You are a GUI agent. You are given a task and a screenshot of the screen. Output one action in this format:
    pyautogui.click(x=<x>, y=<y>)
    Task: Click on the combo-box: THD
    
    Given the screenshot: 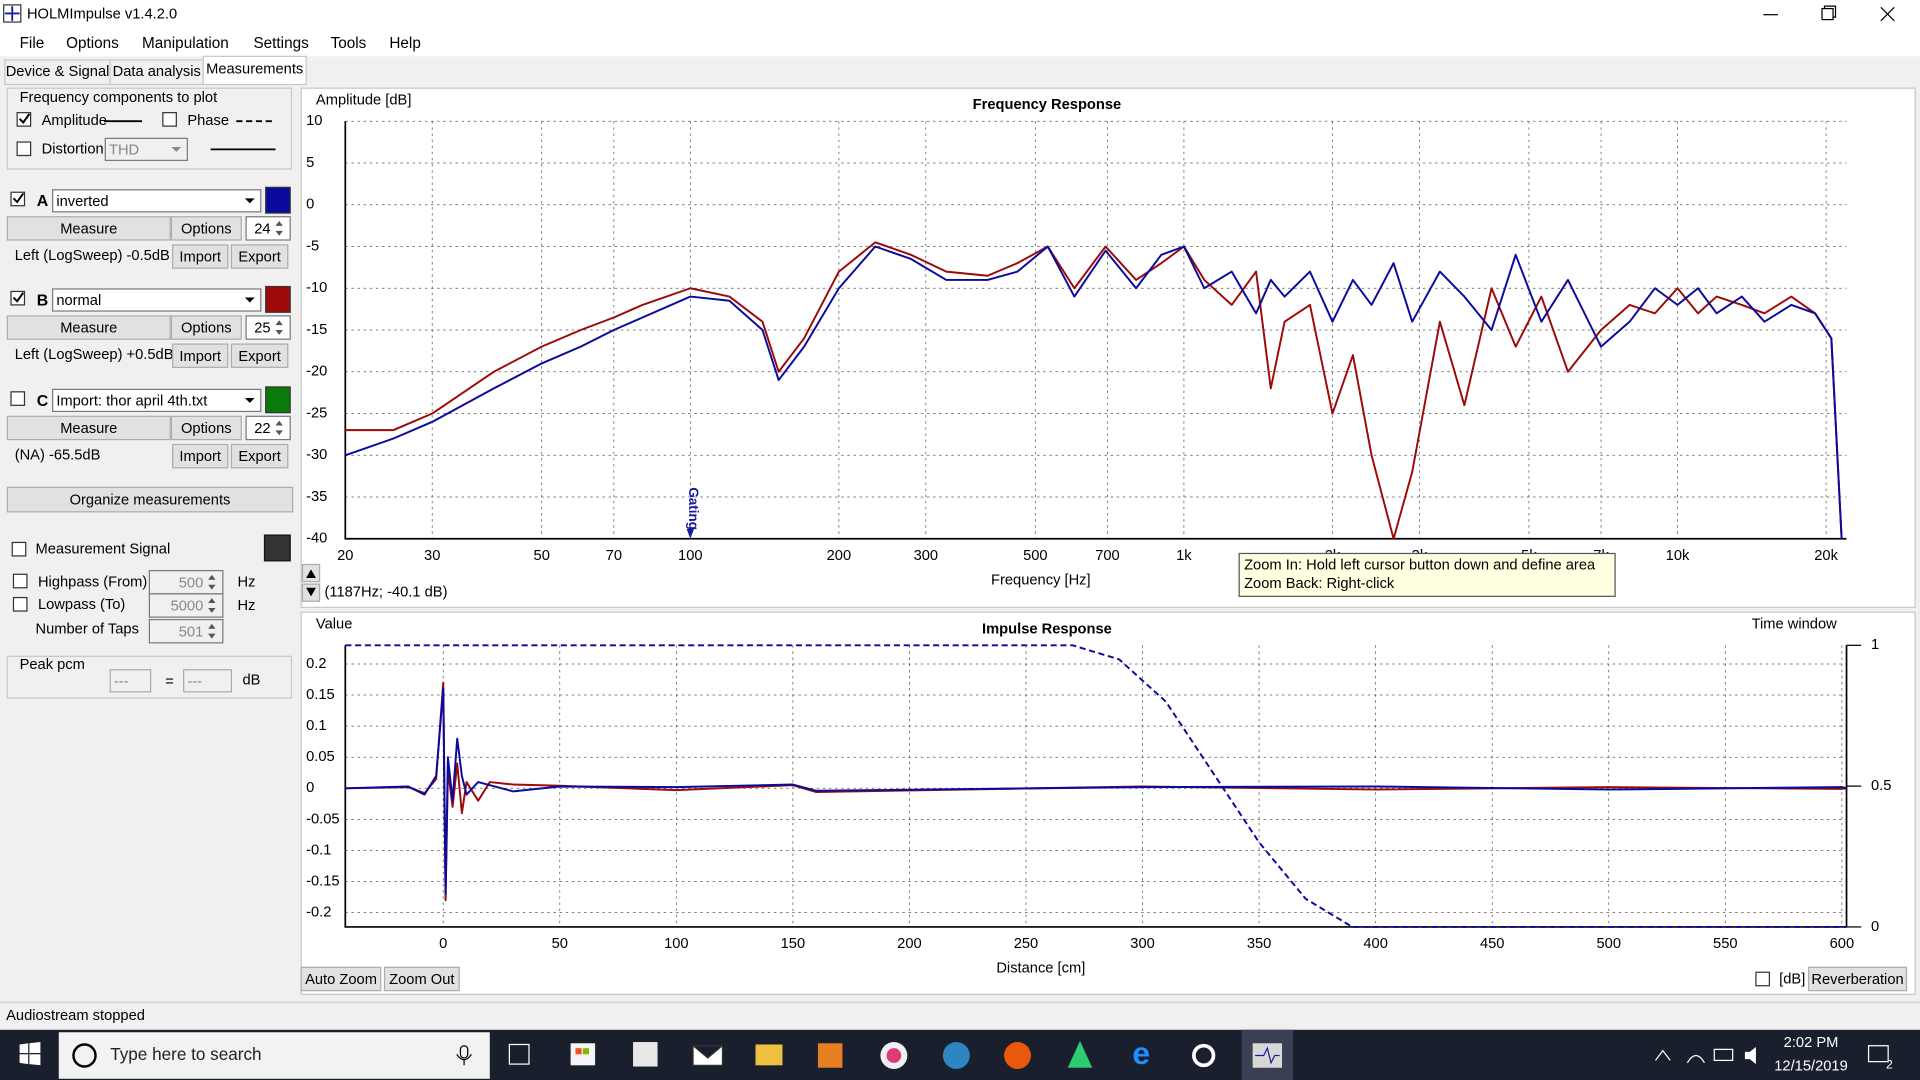 What is the action you would take?
    pyautogui.click(x=146, y=149)
    